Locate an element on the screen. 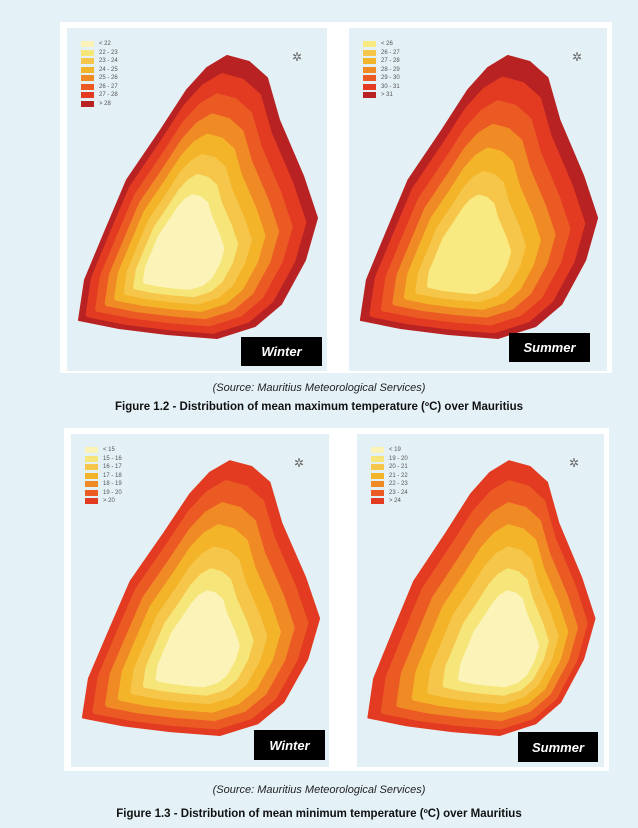 The width and height of the screenshot is (638, 828). legend-label: > 20 is located at coordinates (109, 501).